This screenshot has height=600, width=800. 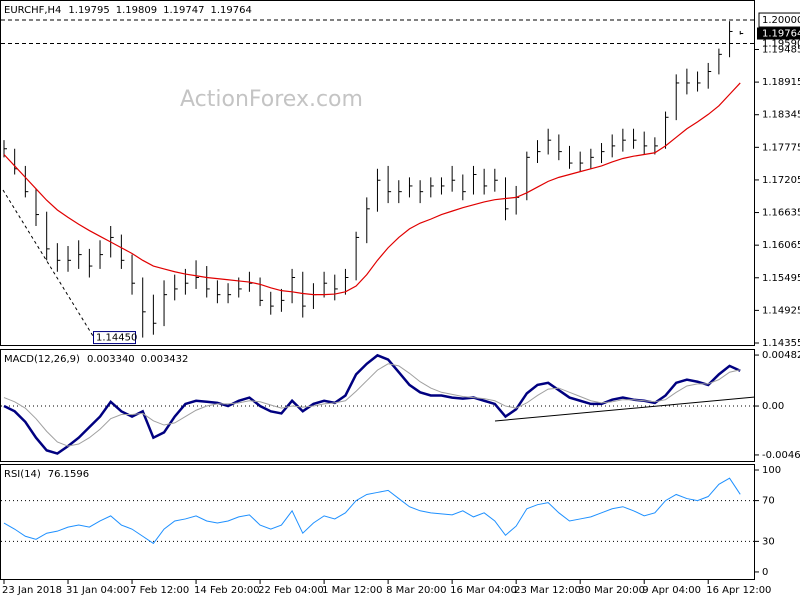 I want to click on current-price: 1.19764, so click(x=781, y=34).